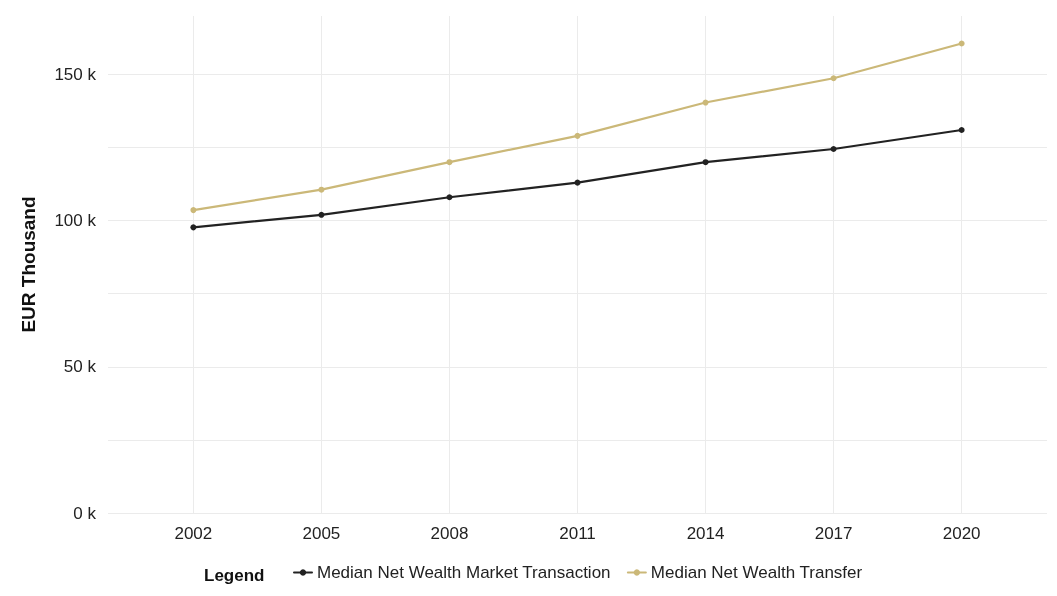 This screenshot has height=596, width=1057. What do you see at coordinates (80, 367) in the screenshot?
I see `y-tick-label: 50 k` at bounding box center [80, 367].